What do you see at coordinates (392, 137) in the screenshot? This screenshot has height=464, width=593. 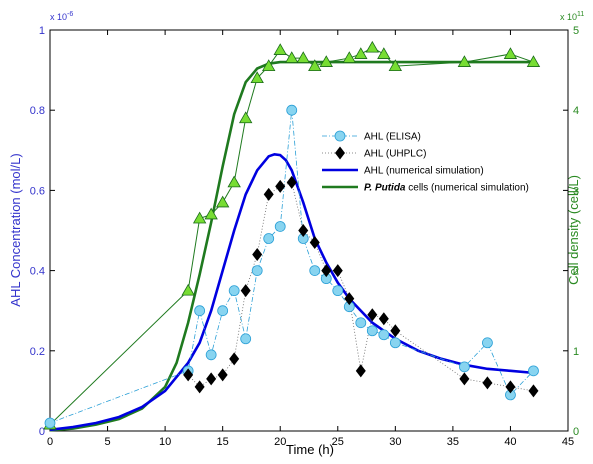 I see `legend-label: AHL (ELISA)` at bounding box center [392, 137].